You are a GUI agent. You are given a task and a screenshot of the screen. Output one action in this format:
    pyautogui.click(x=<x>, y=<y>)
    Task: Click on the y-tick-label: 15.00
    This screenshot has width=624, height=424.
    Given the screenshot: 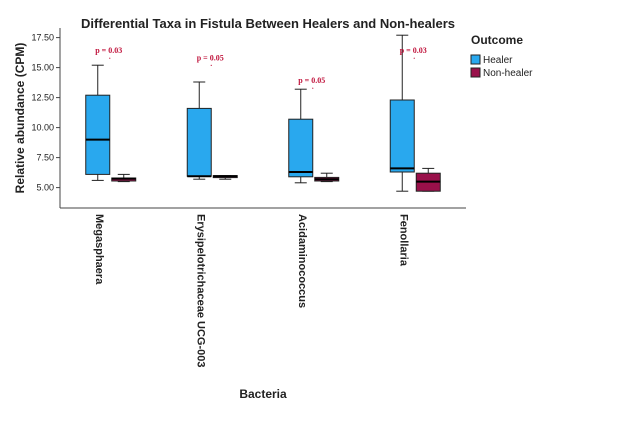 What is the action you would take?
    pyautogui.click(x=42, y=68)
    